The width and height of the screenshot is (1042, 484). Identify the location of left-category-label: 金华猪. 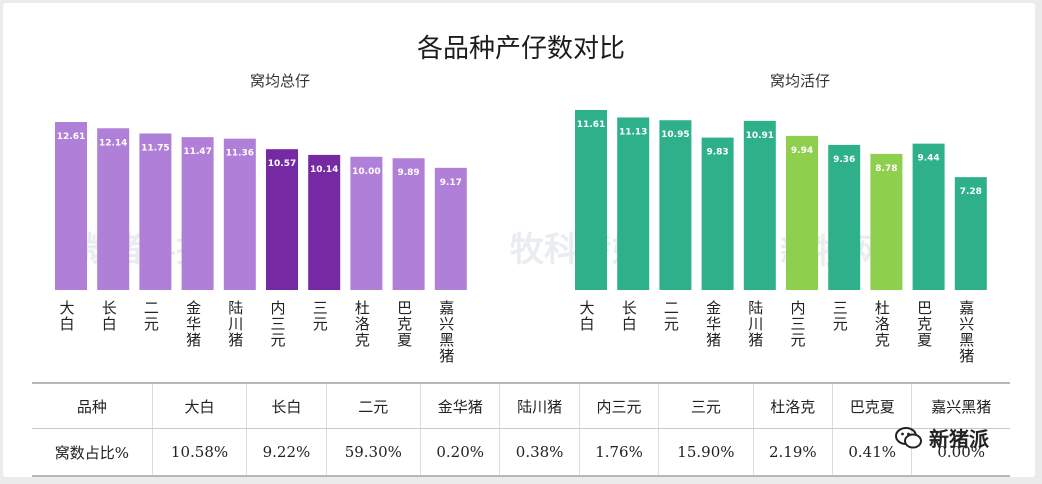
(193, 324).